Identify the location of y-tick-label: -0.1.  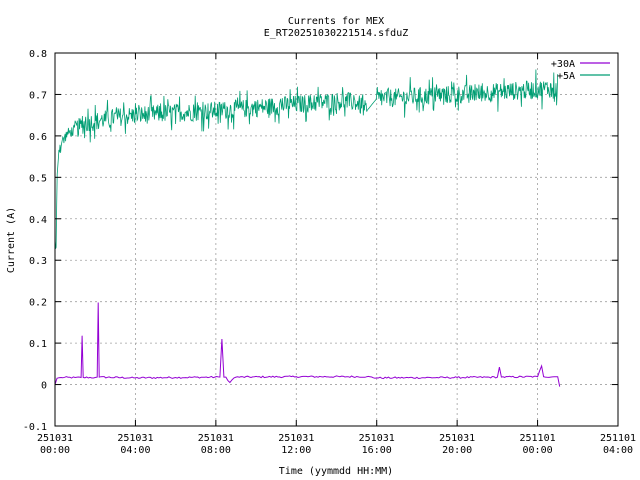
(35, 427).